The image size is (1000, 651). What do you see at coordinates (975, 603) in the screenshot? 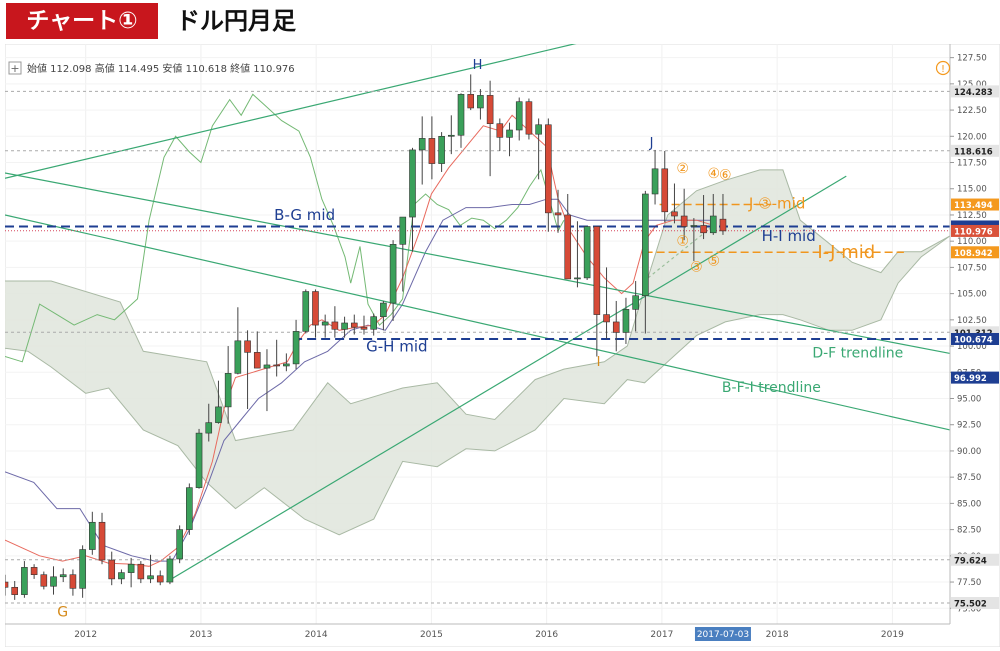
I see `price-label-bg` at bounding box center [975, 603].